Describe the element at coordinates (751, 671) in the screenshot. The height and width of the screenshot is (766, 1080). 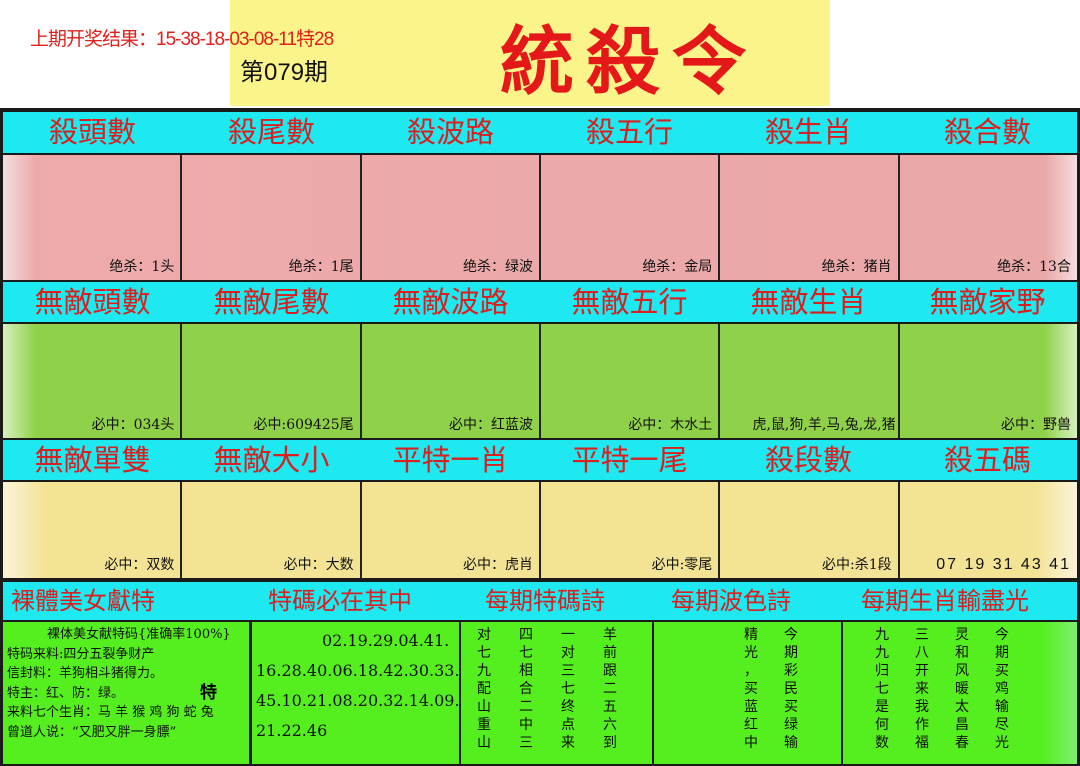
I see `poem-char: ，` at that location.